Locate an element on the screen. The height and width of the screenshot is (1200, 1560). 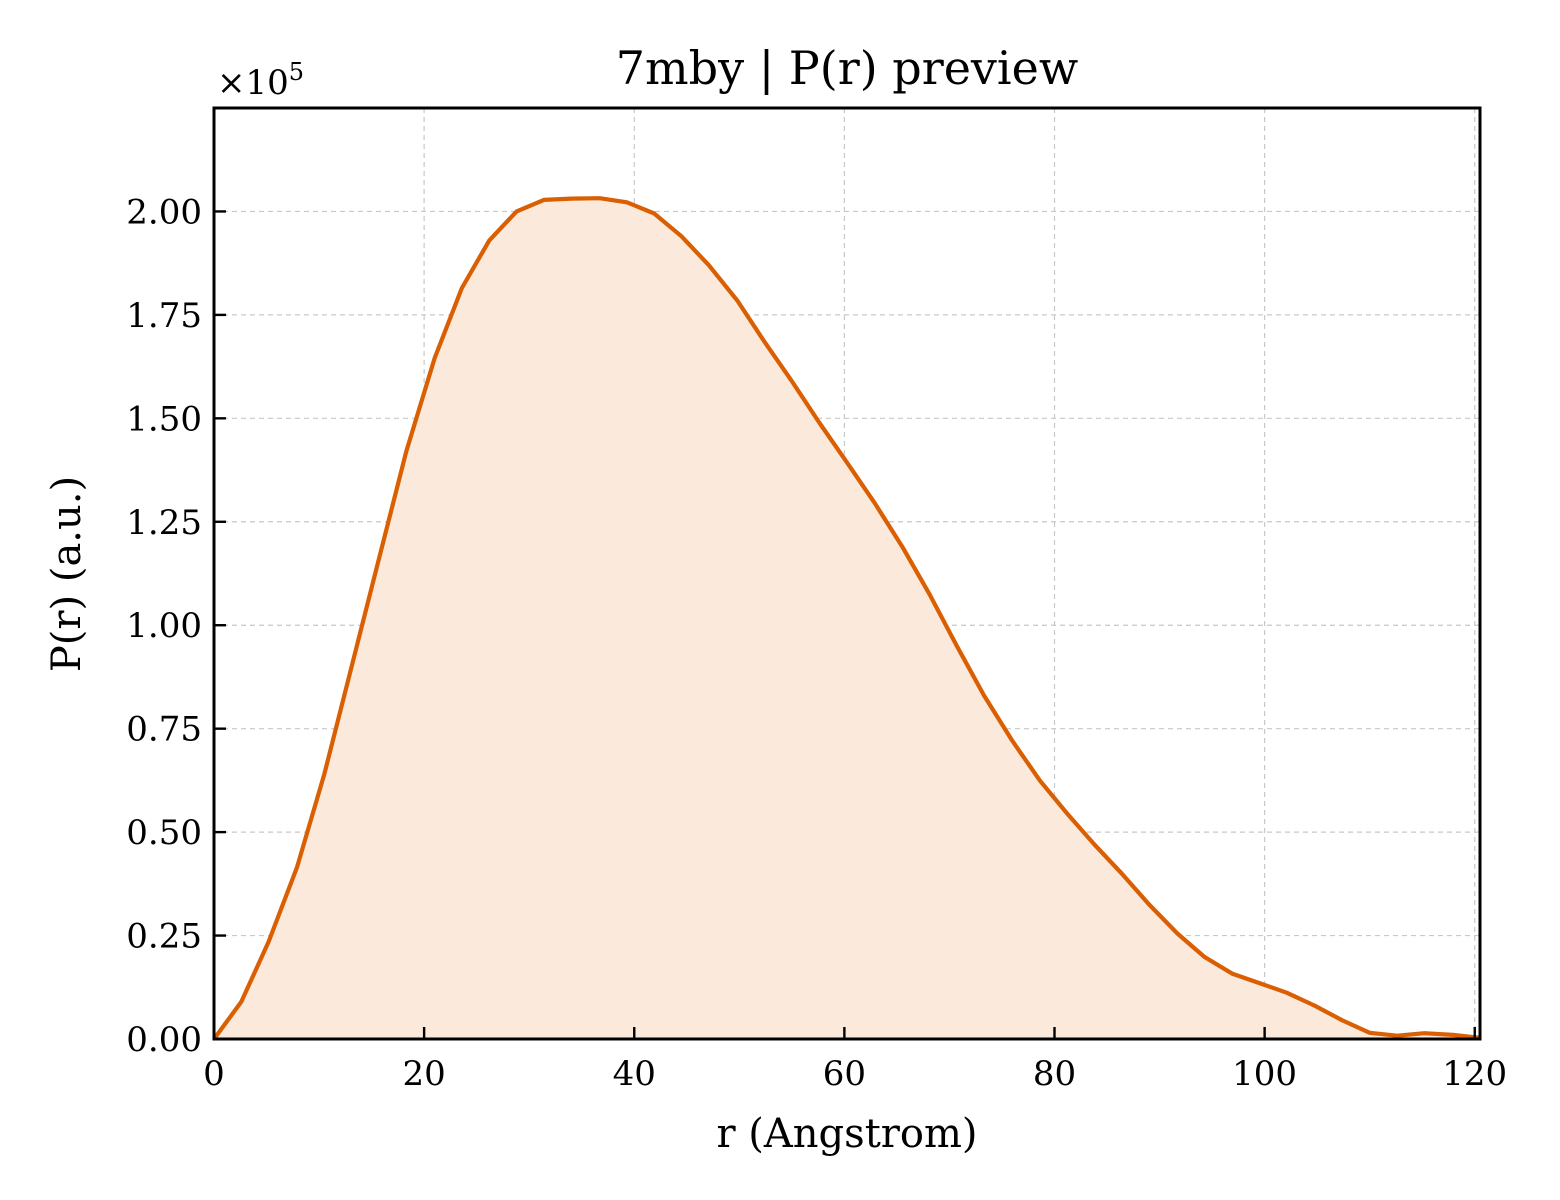
y-tick-label: 0.75 is located at coordinates (164, 730).